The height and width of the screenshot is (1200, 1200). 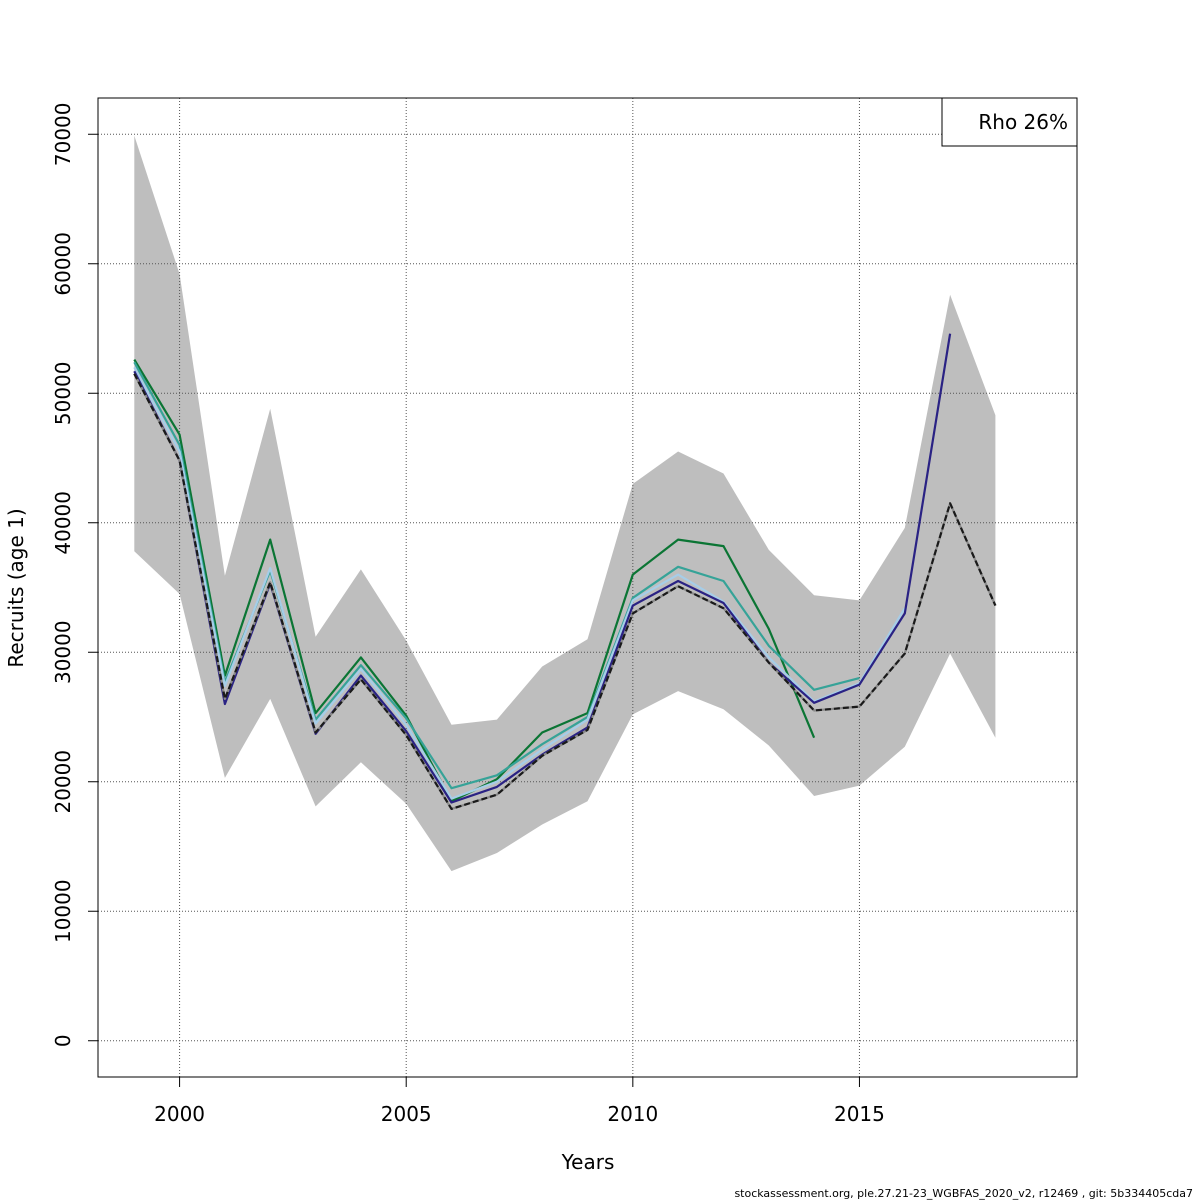 I want to click on y-tick-label: 20000, so click(x=63, y=782).